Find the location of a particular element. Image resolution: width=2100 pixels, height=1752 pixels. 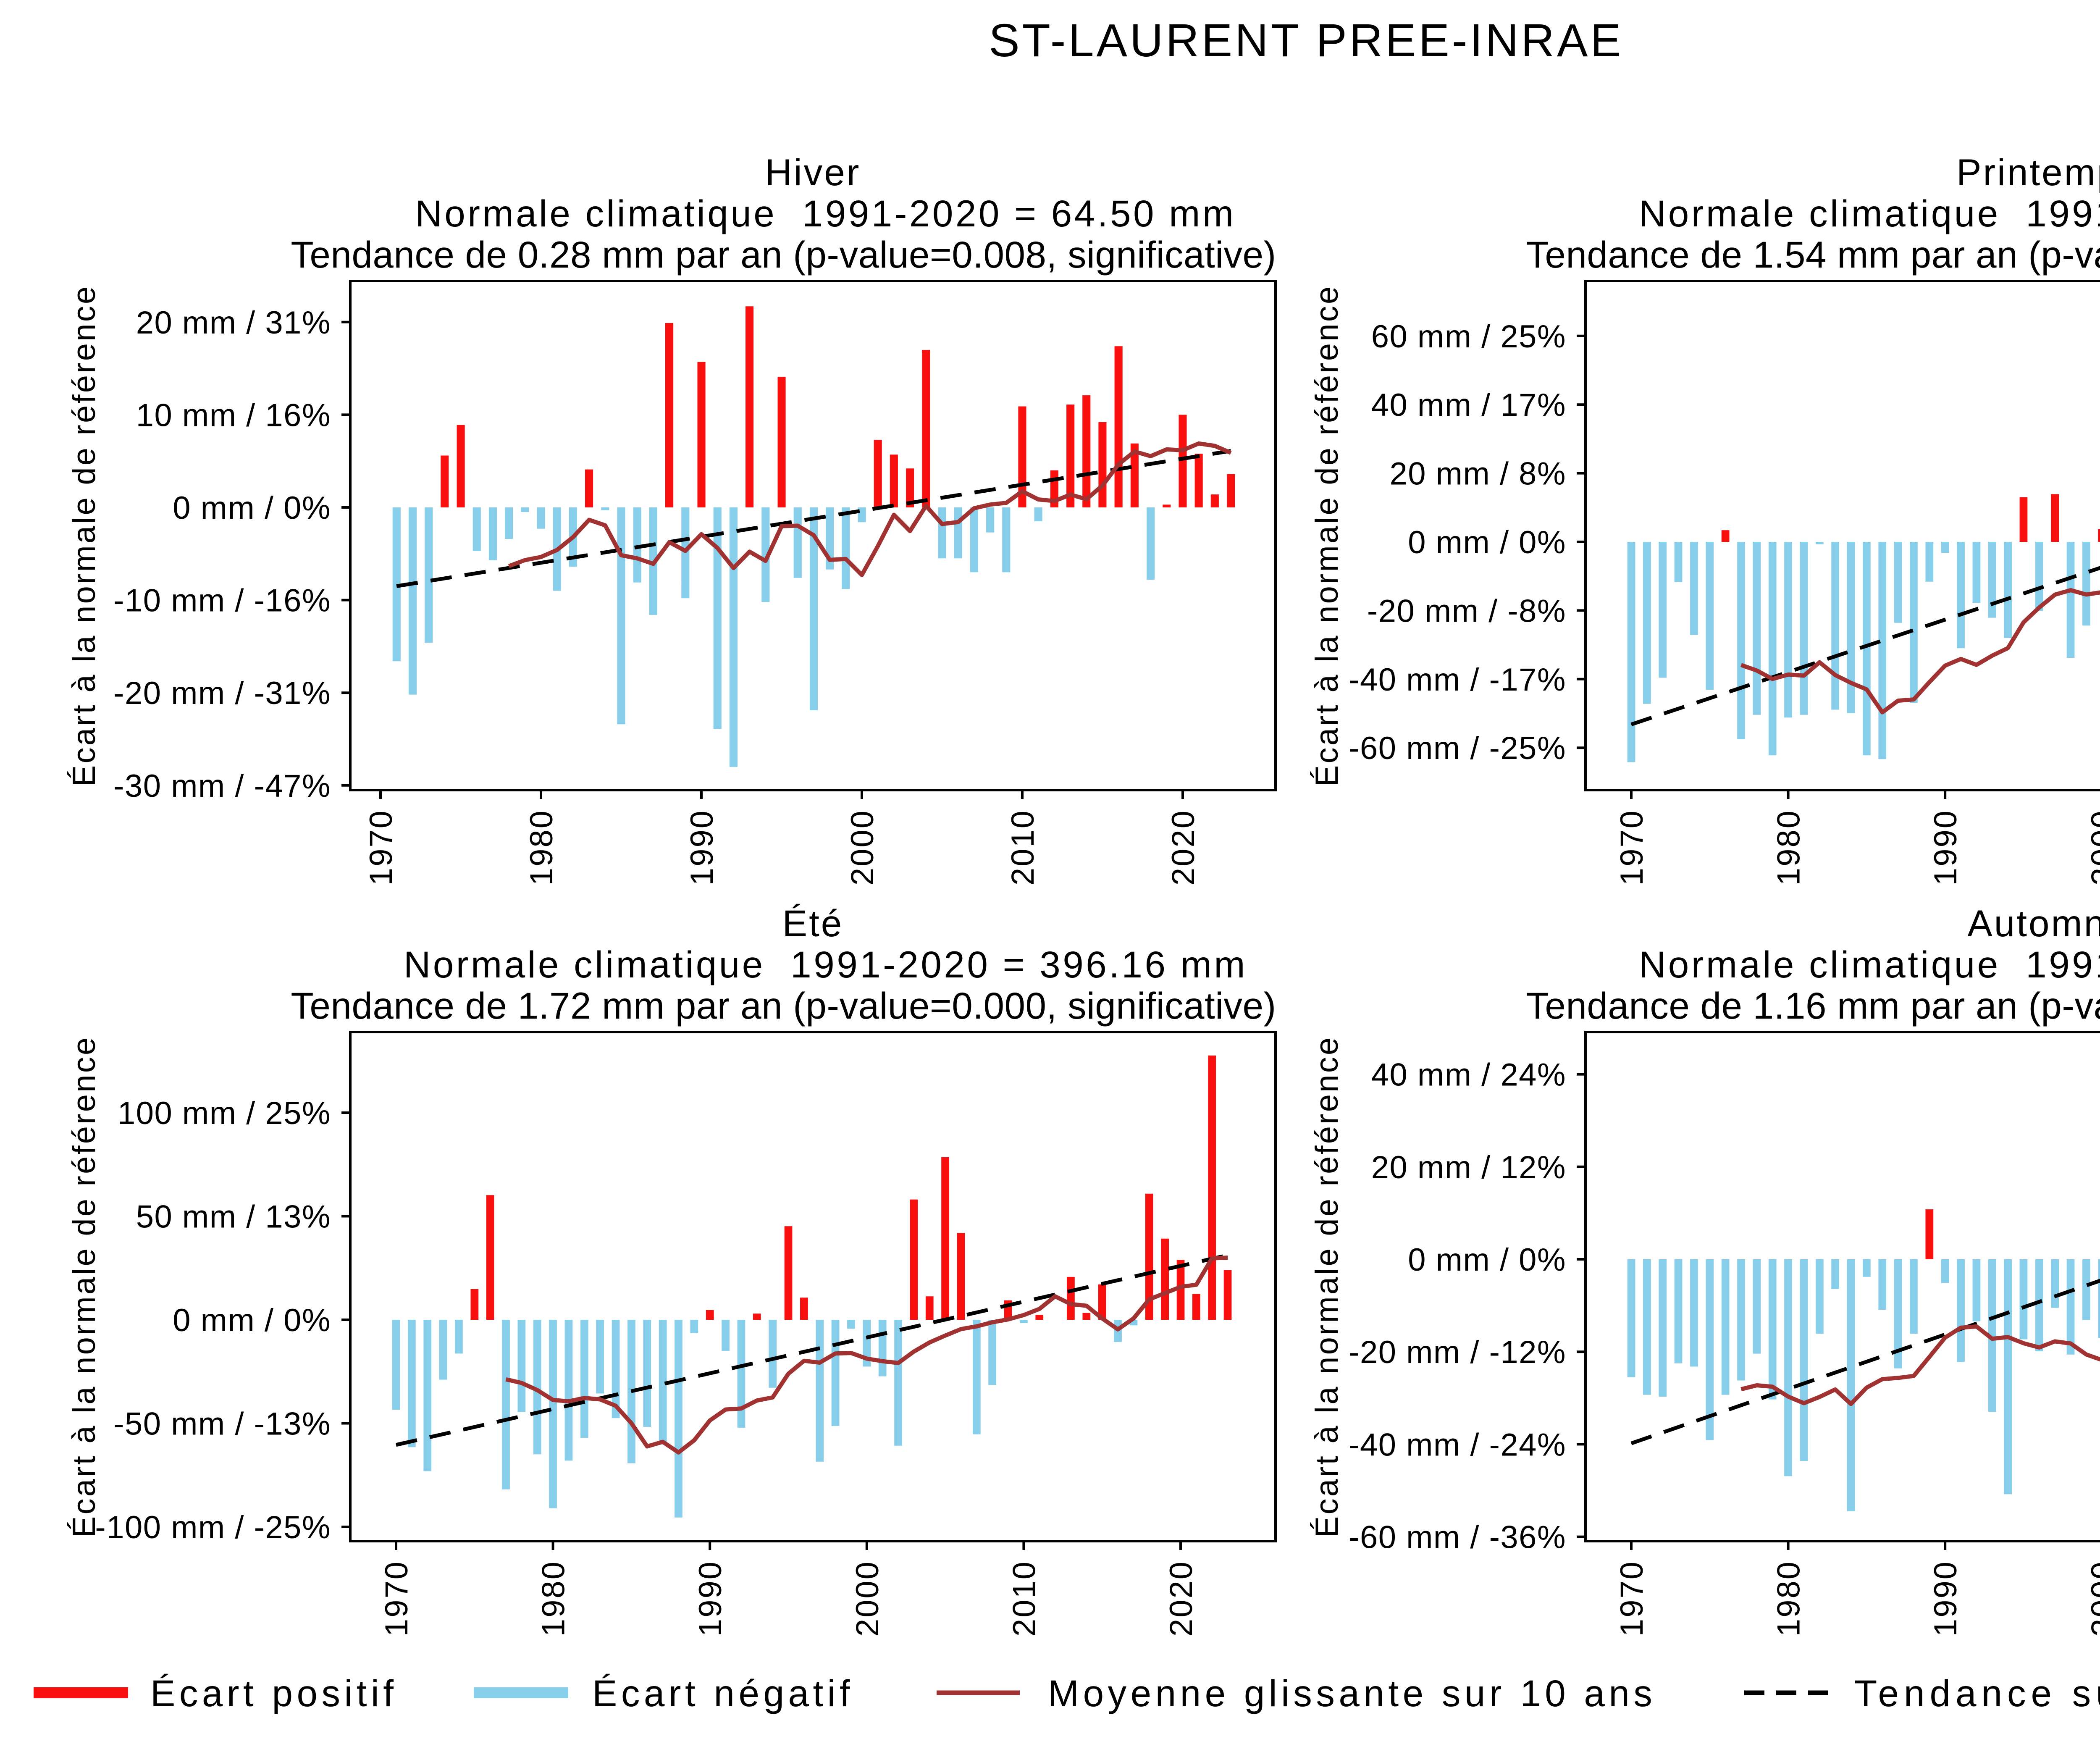

svg-text: 40 mm / 17% is located at coordinates (1468, 405).